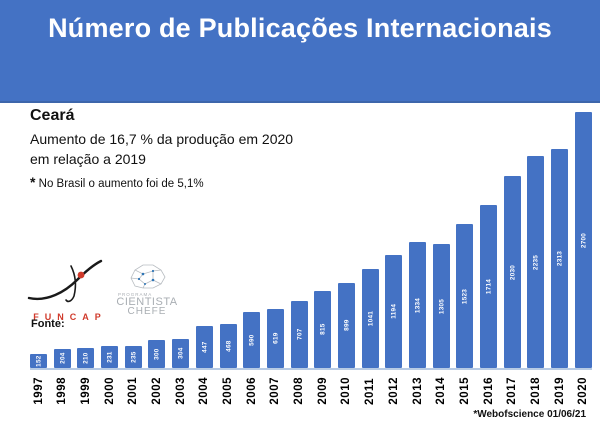 This screenshot has height=434, width=600. I want to click on x-axis-year-label: 2004, so click(204, 391).